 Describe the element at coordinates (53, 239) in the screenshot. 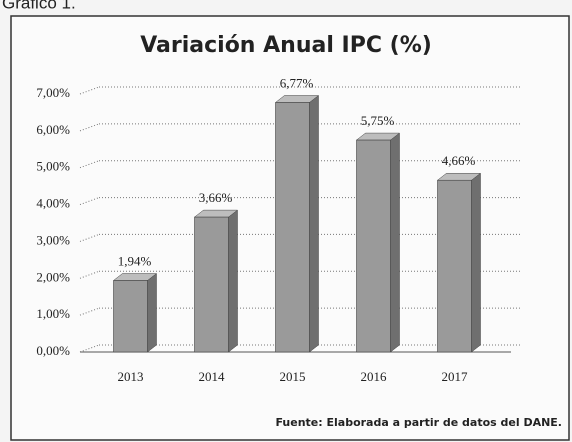

I see `y-tick-label: 3,00%` at that location.